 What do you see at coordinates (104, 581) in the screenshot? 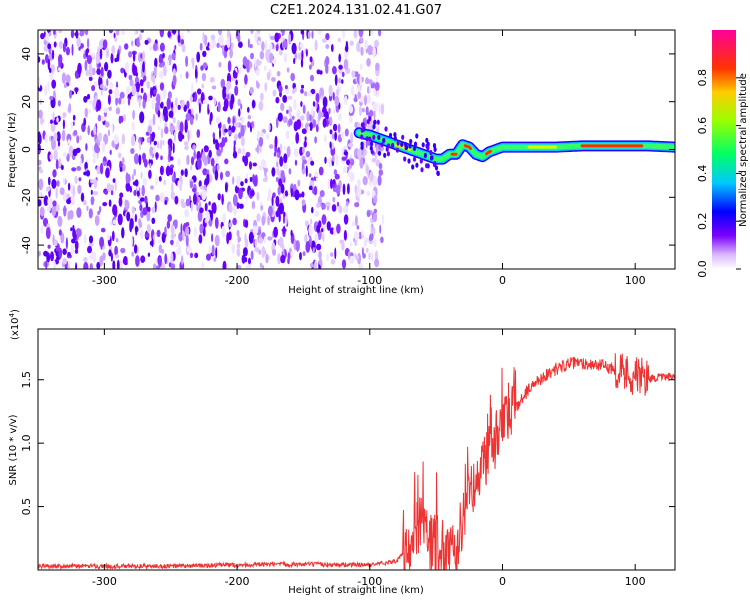
I see `x-tick-label: -300` at bounding box center [104, 581].